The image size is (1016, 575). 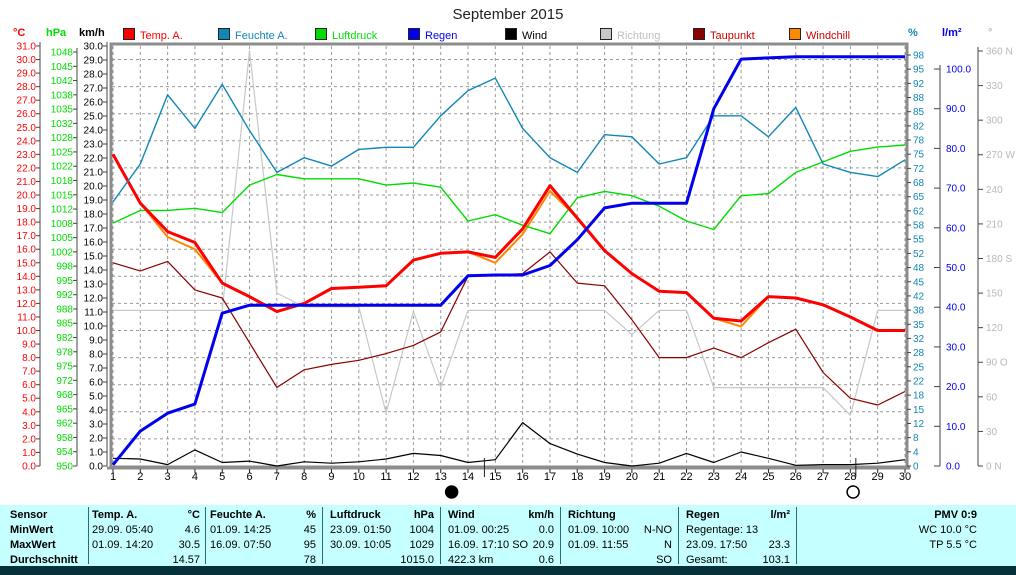 I want to click on kmh-tick-label: 12.0, so click(x=94, y=299).